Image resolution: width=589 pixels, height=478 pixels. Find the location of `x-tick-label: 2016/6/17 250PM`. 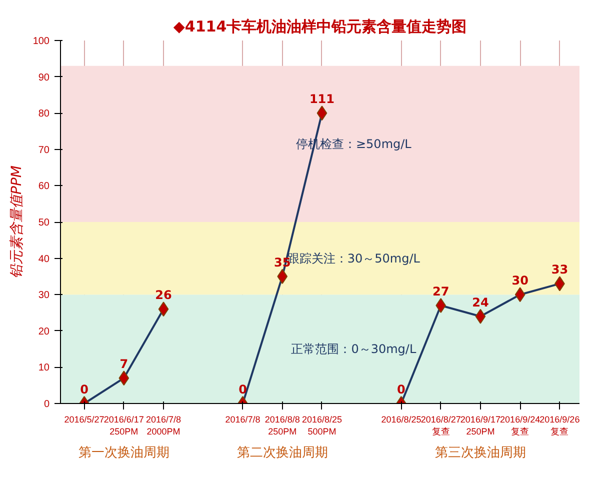

x-tick-label: 2016/6/17 250PM is located at coordinates (124, 425).